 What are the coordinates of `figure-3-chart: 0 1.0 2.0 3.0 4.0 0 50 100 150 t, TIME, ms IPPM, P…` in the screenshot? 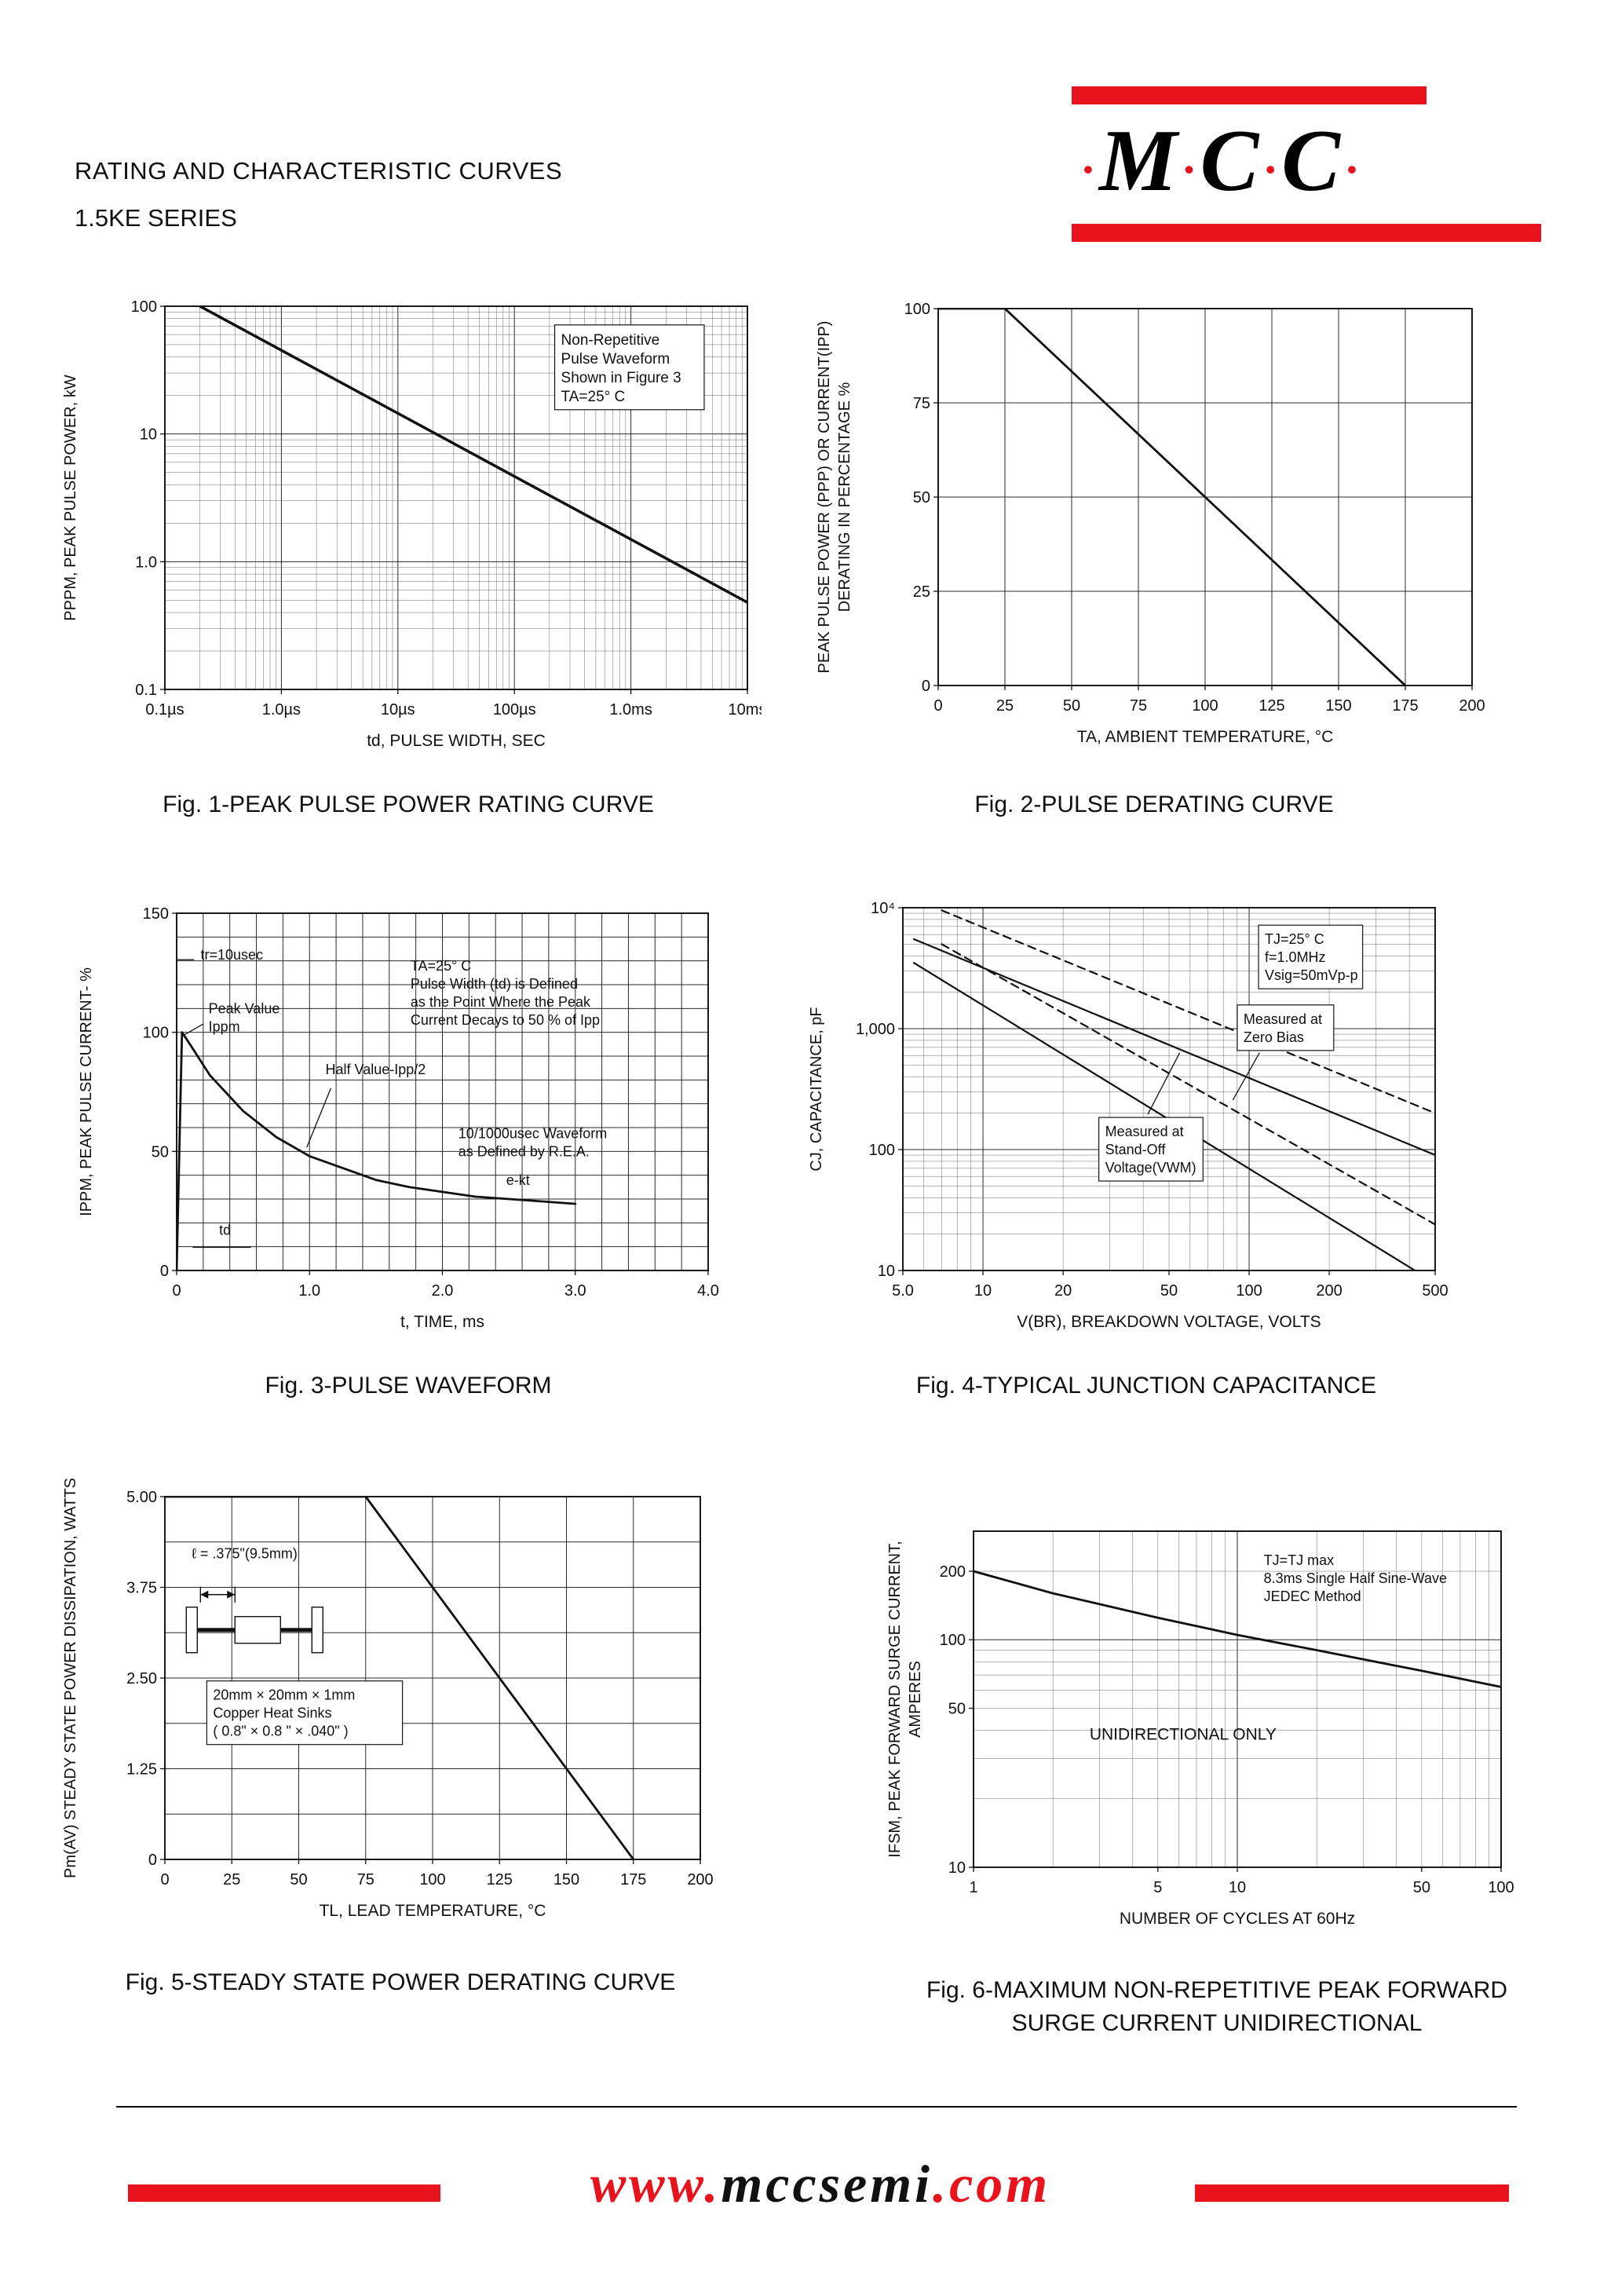 It's located at (408, 1125).